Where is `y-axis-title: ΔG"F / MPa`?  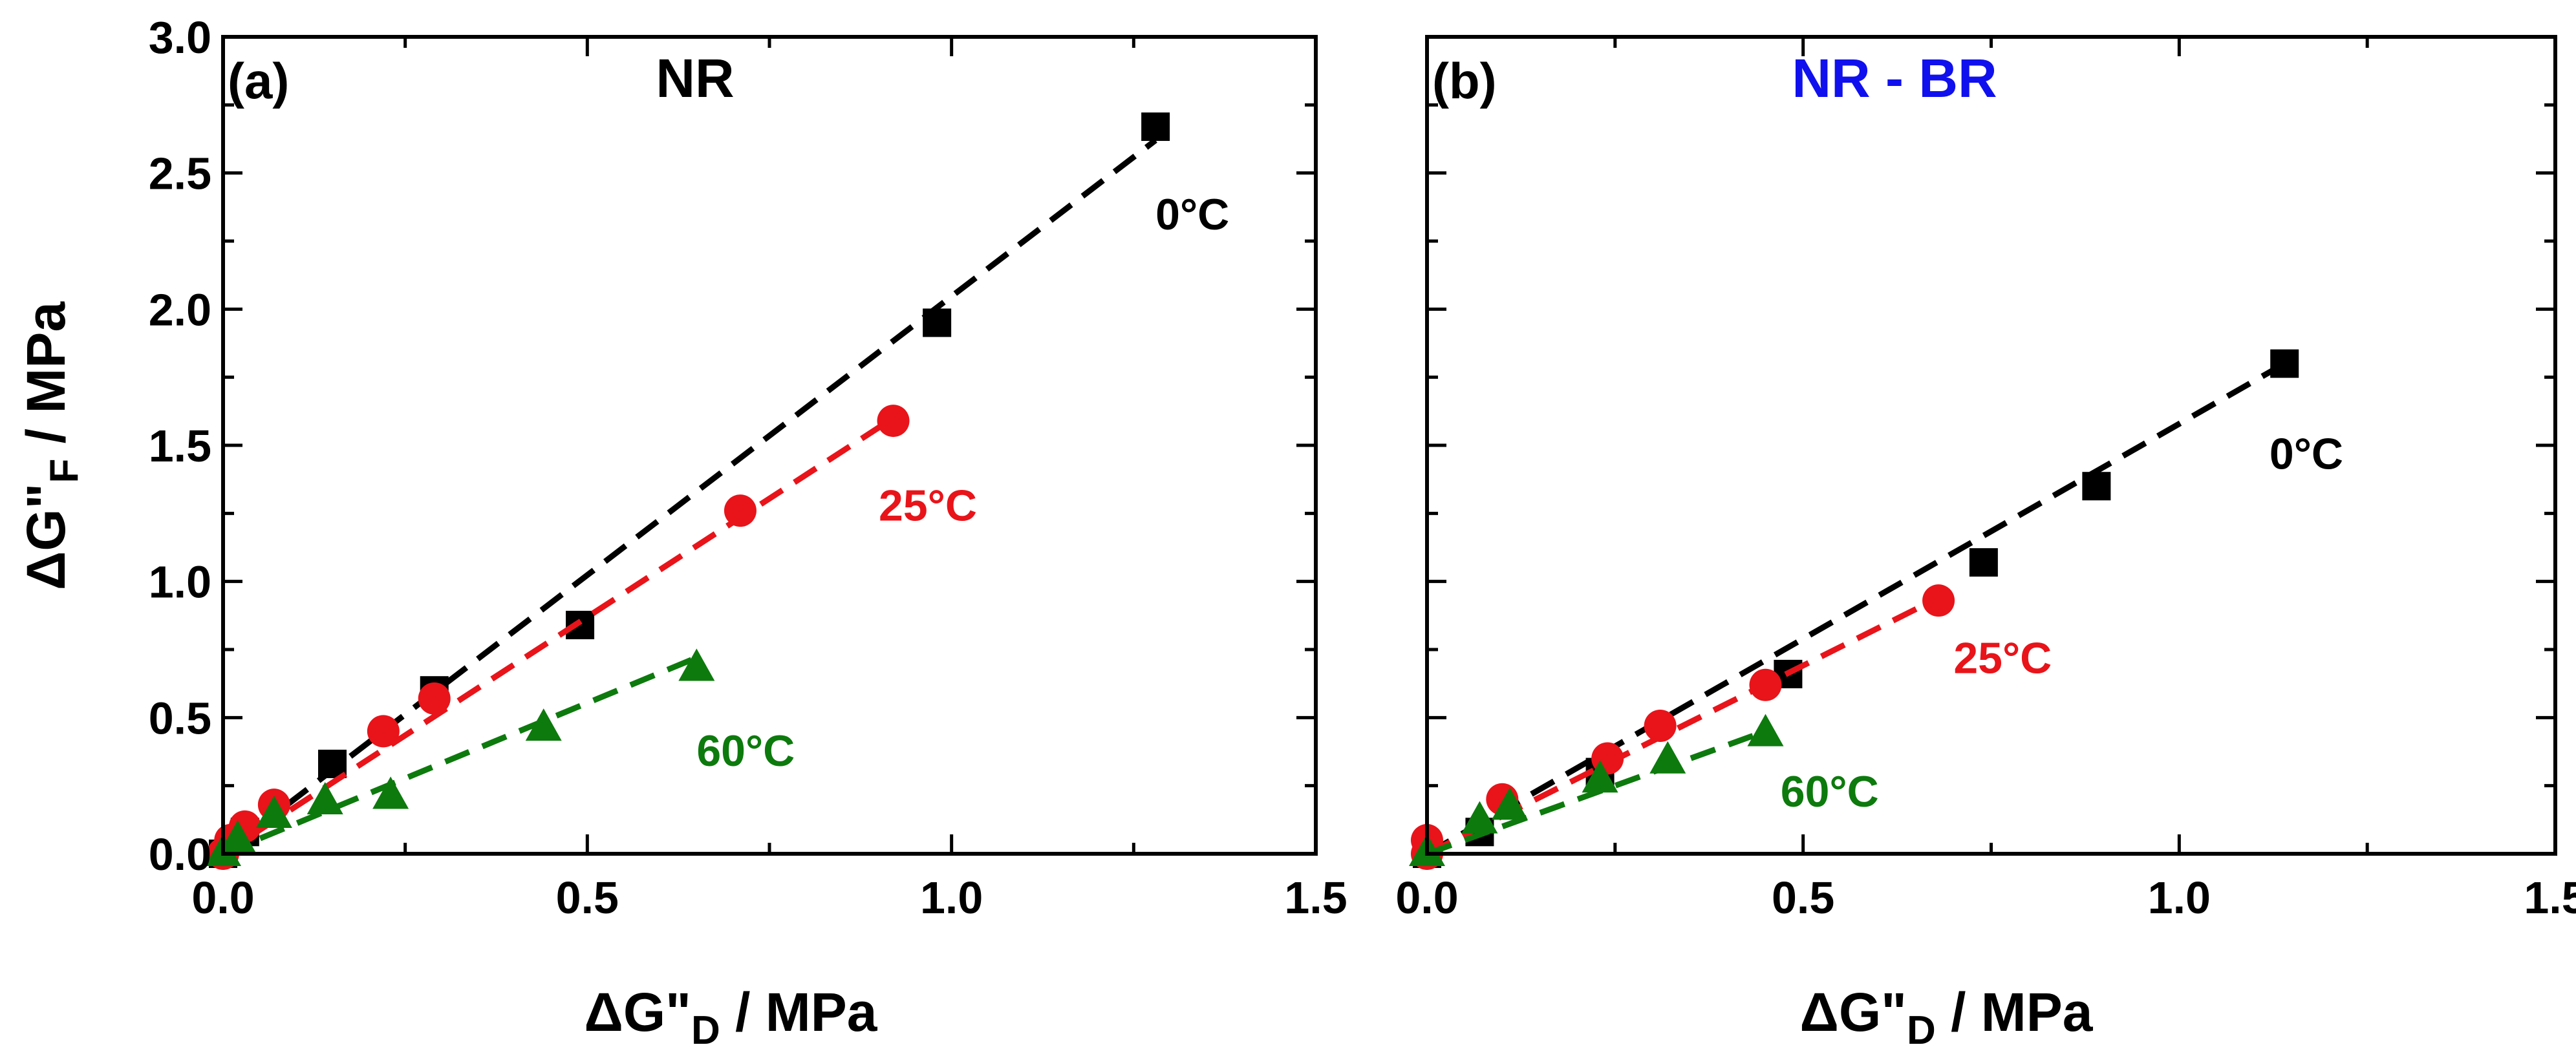 y-axis-title: ΔG"F / MPa is located at coordinates (51, 445).